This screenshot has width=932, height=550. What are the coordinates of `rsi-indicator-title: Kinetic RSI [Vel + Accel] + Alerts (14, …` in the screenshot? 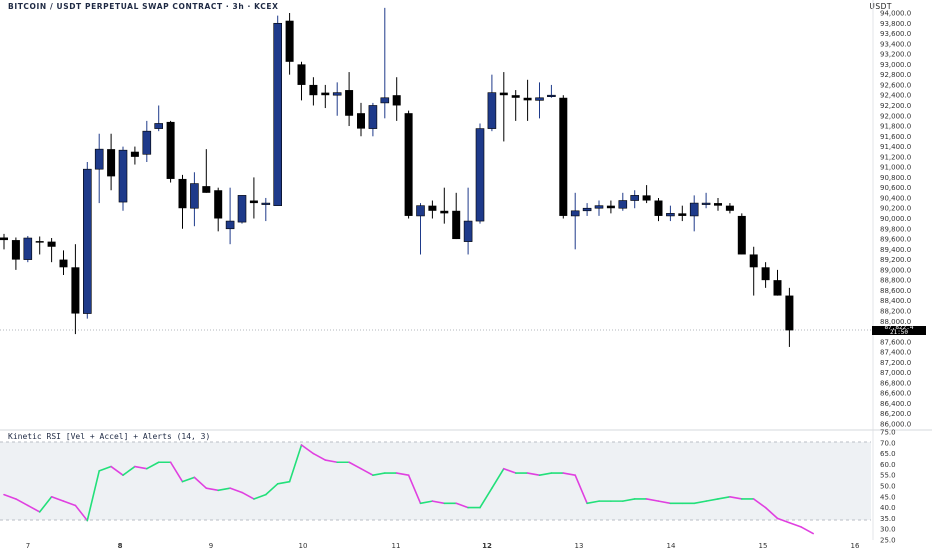 It's located at (109, 436).